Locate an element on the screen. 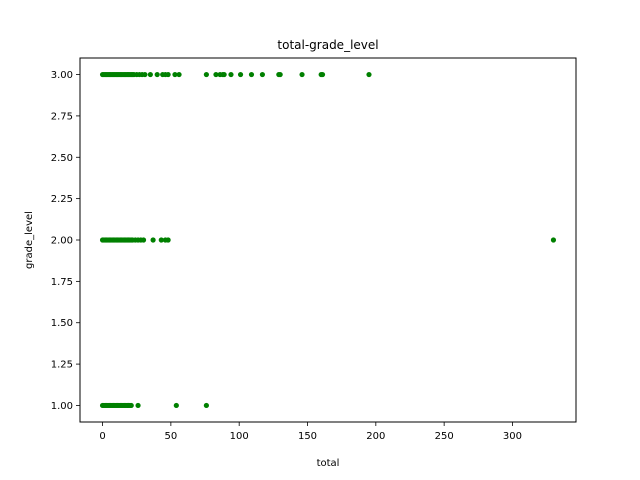 The height and width of the screenshot is (480, 640). y-tick-label: 1.50 is located at coordinates (62, 323).